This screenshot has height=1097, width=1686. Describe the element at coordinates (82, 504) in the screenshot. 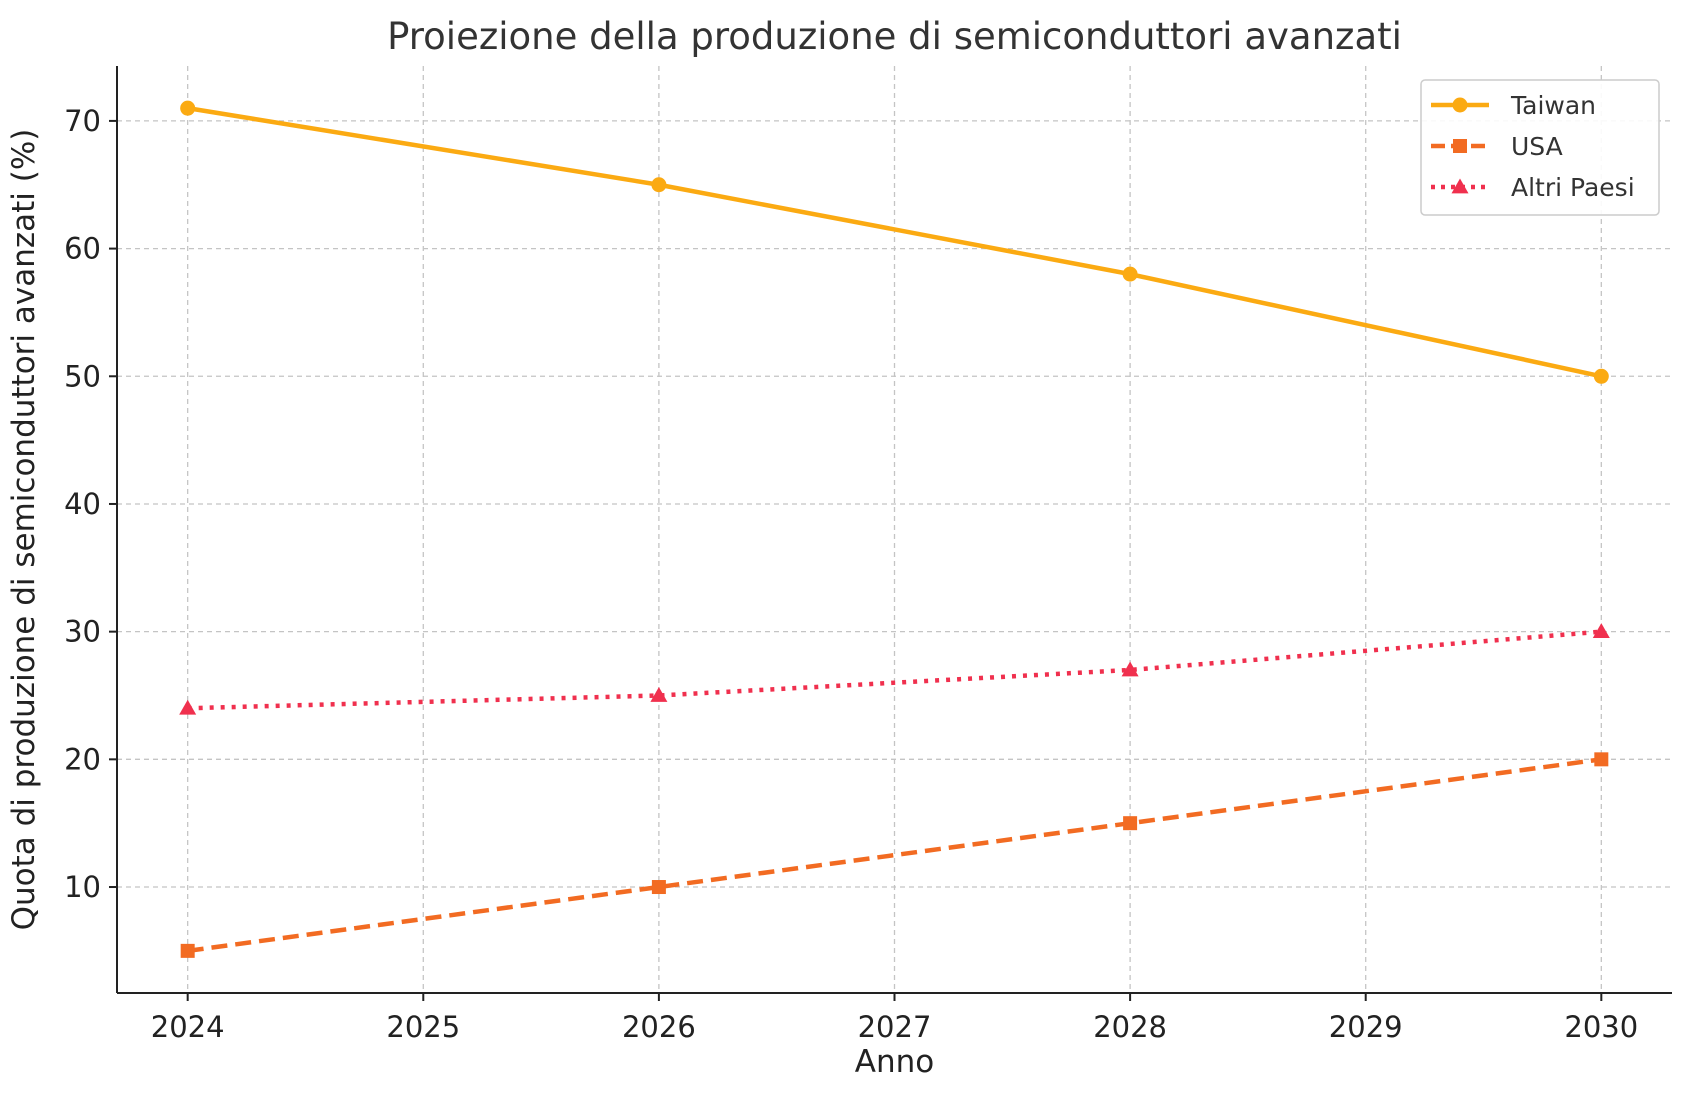

I see `y-tick-label: 40` at that location.